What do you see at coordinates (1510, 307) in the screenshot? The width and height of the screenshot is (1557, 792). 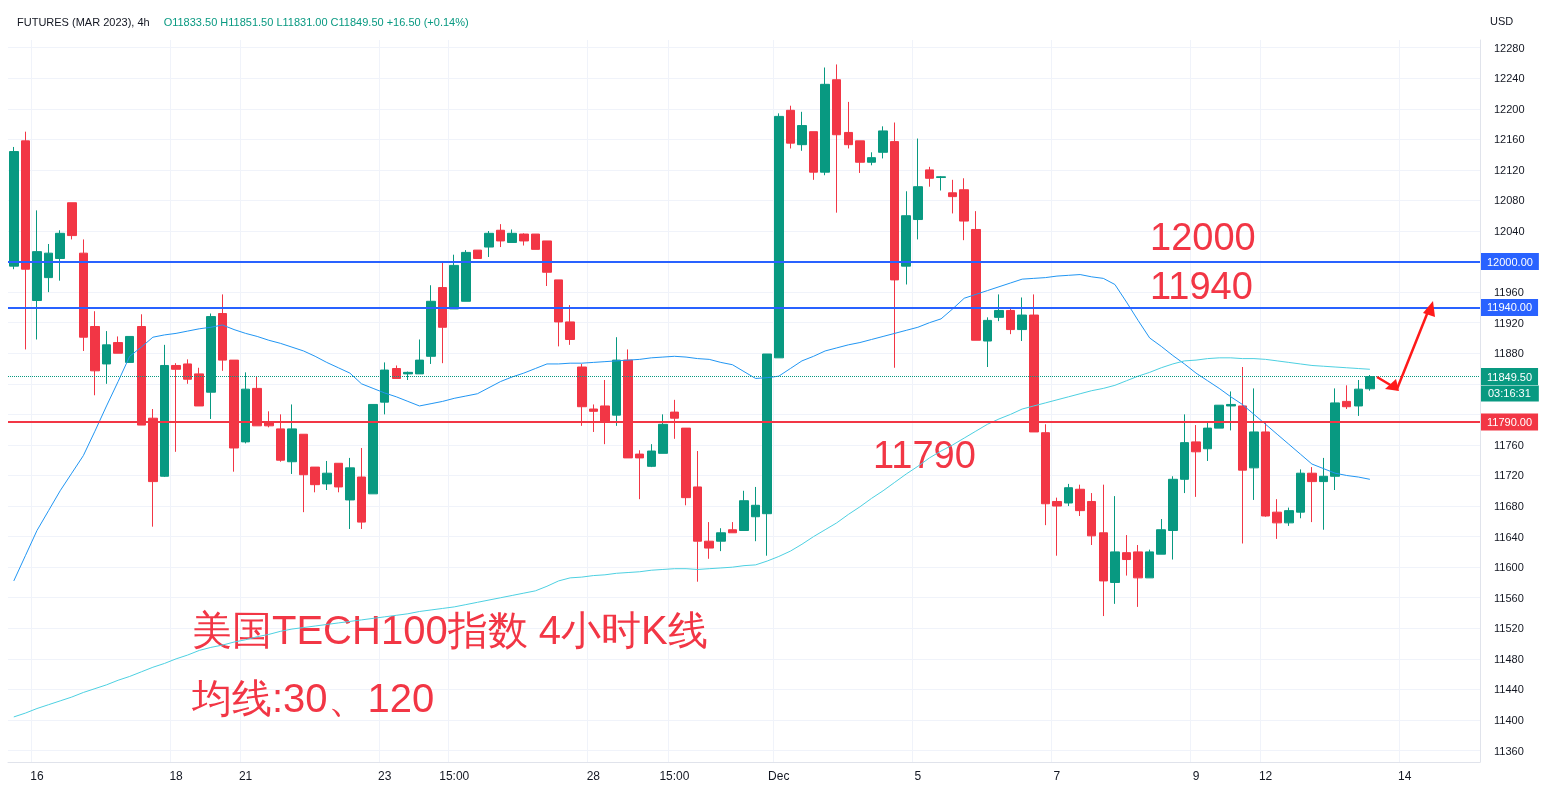 I see `ref-line-label: 11940.00` at bounding box center [1510, 307].